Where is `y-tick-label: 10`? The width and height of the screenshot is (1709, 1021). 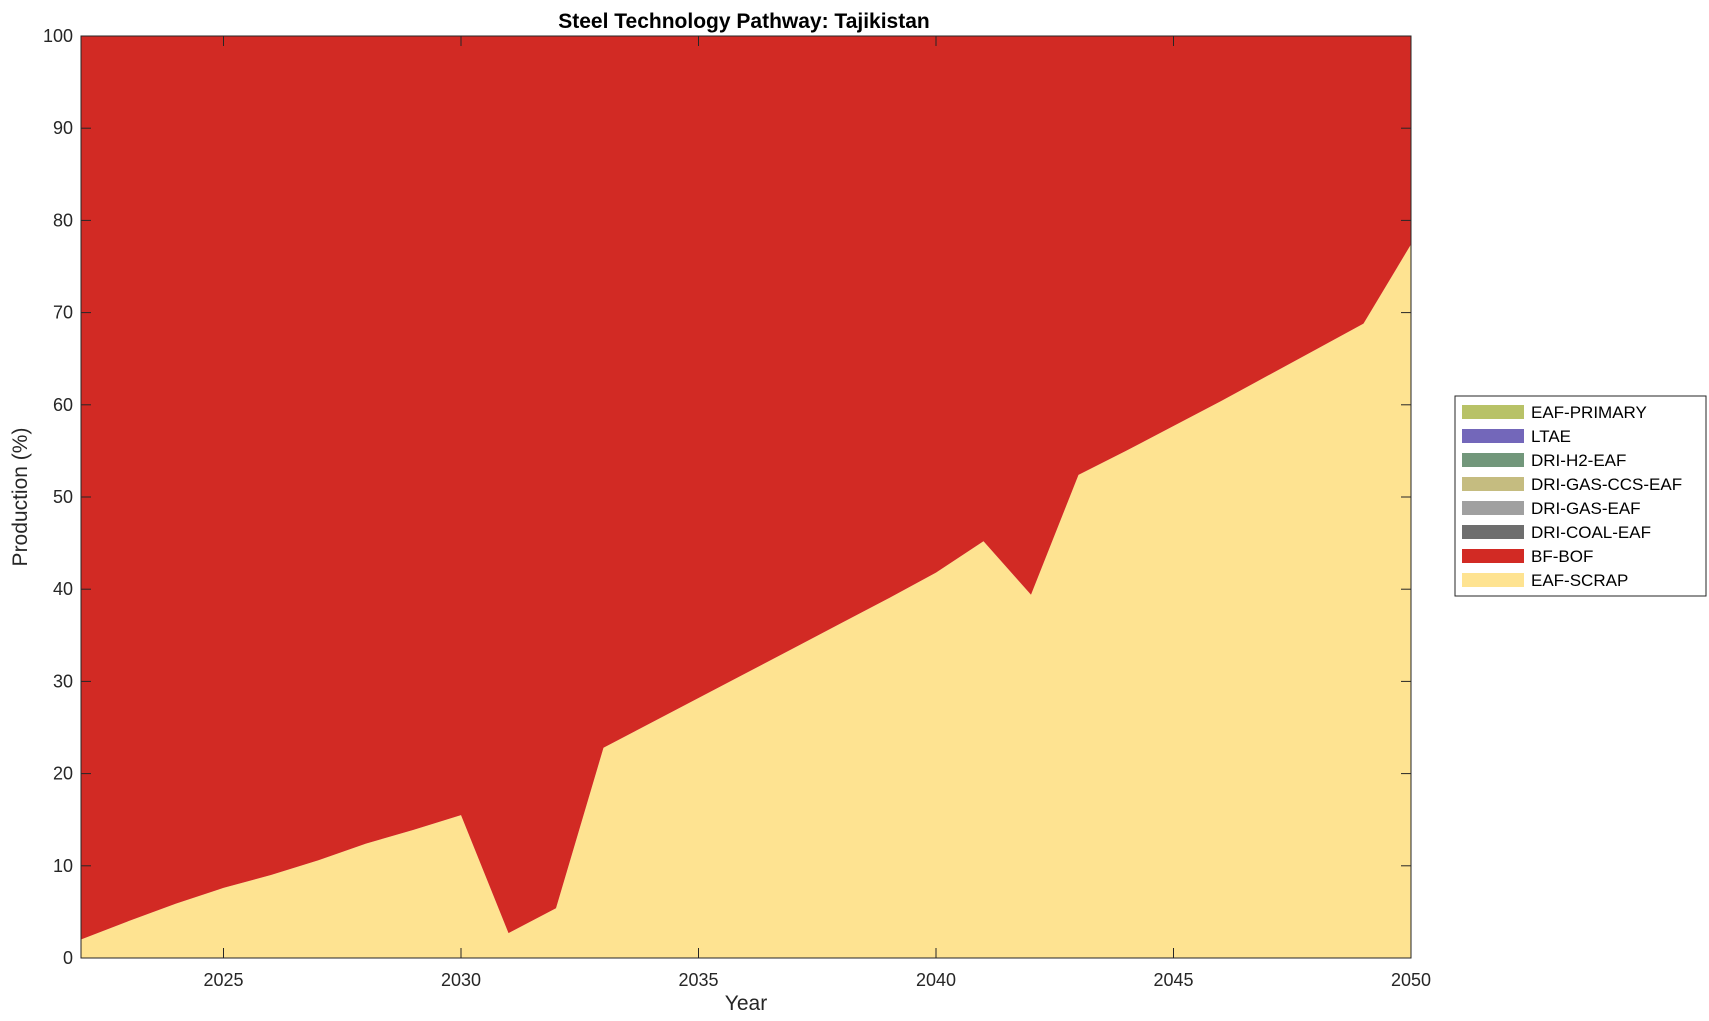 y-tick-label: 10 is located at coordinates (63, 866).